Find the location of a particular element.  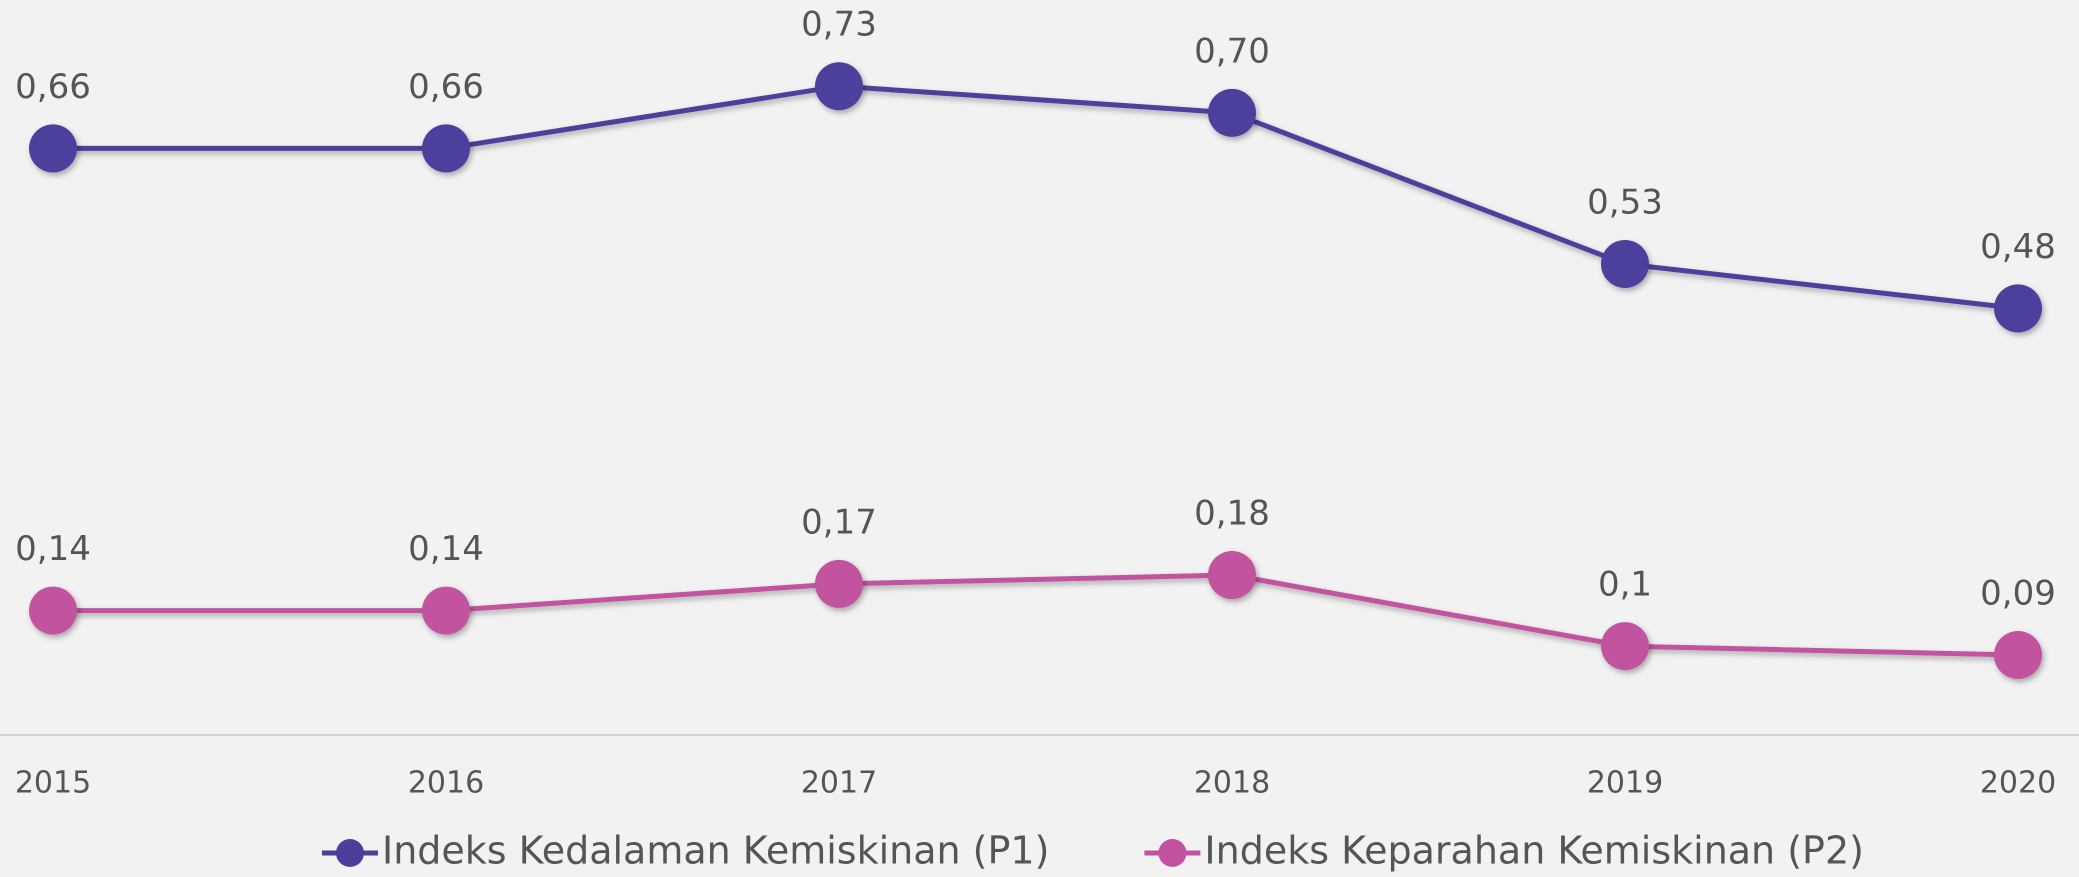

data-label: 0,73 is located at coordinates (839, 25).